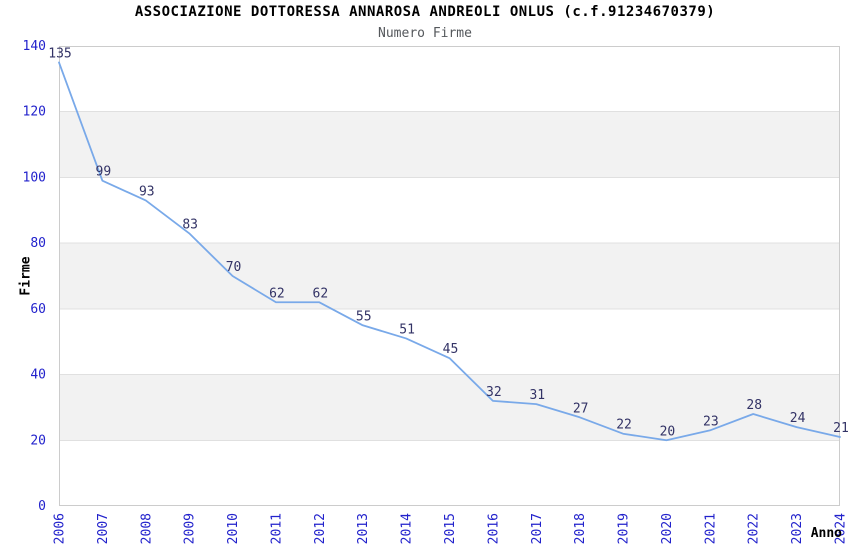 The image size is (850, 550). I want to click on y-tick-label: 120, so click(34, 112).